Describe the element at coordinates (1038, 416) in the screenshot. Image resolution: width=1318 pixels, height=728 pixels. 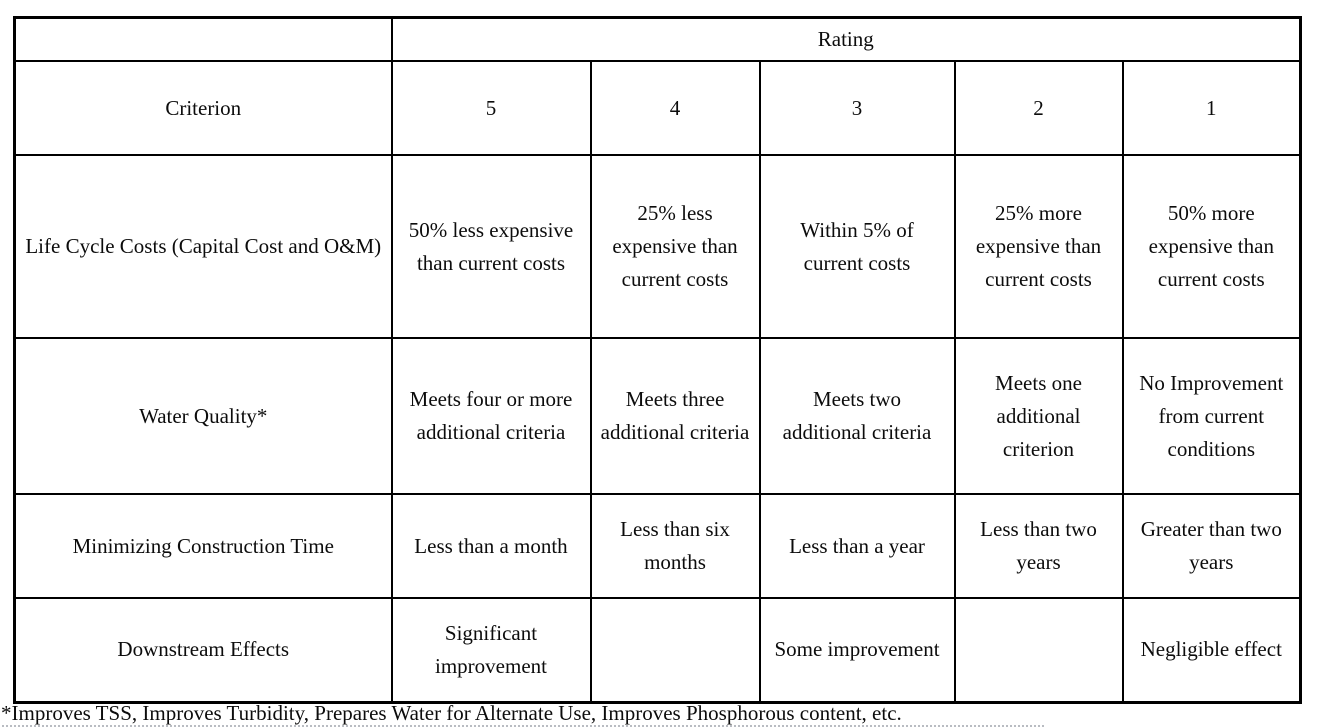
I see `cell-rating-2: Meets one additional criterion` at that location.